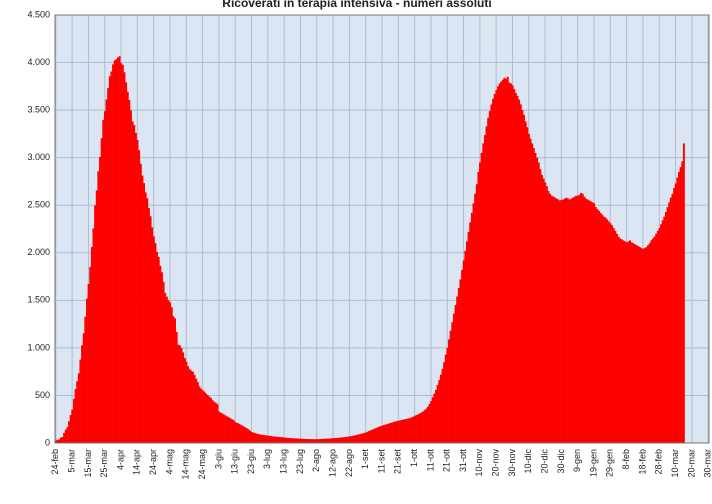  I want to click on x-tick-label: 1-ott, so click(414, 458).